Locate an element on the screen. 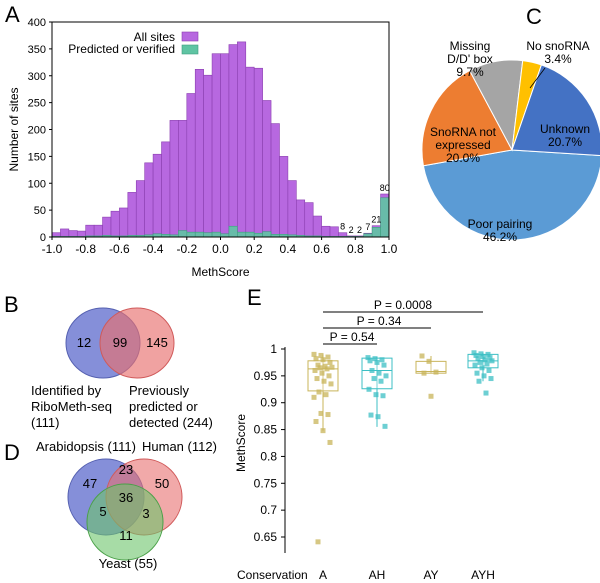 This screenshot has width=600, height=583. pie-slice-label: Unknown is located at coordinates (565, 129).